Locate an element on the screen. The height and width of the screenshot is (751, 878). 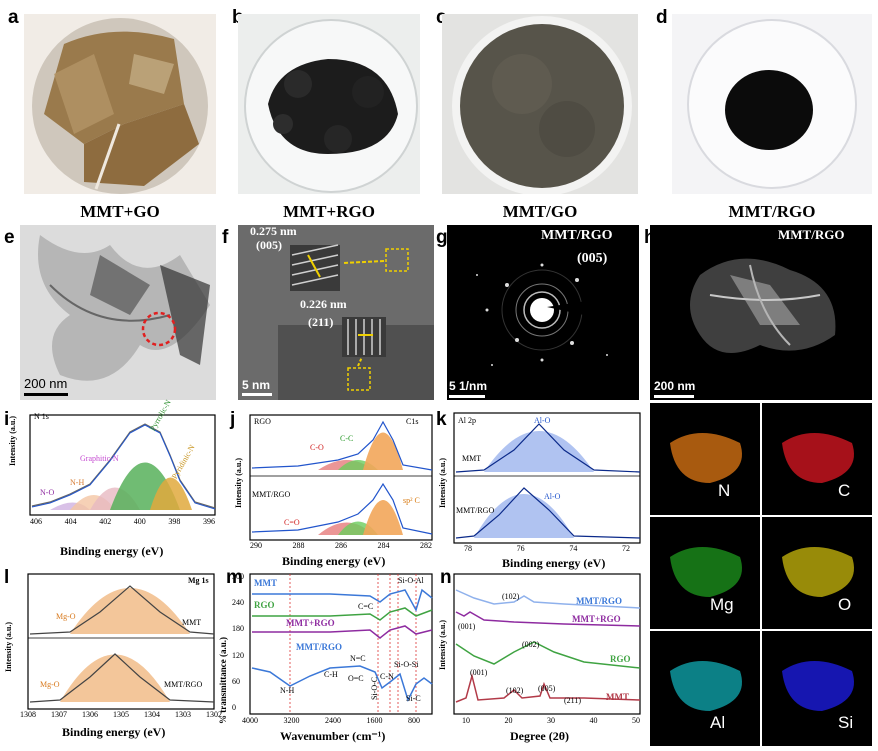
tick: 2400 is located at coordinates (333, 720).